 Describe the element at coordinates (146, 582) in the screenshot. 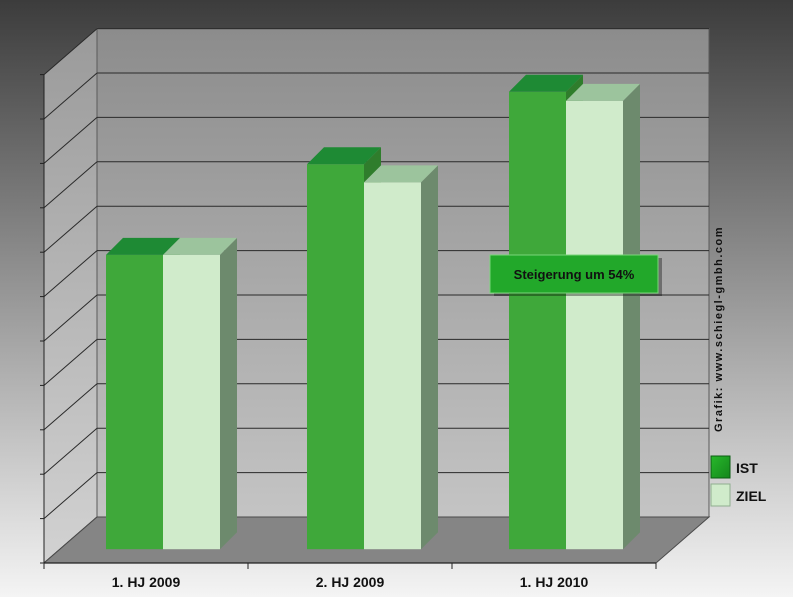

I see `x-tick-label: 1. HJ 2009` at that location.